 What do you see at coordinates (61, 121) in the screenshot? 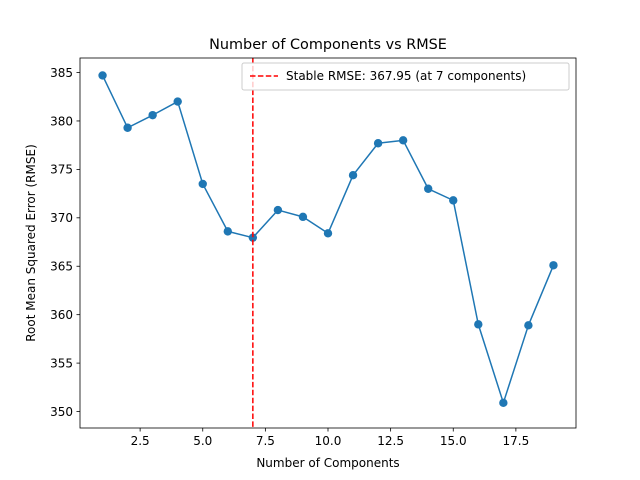
I see `y-tick-label: 380` at bounding box center [61, 121].